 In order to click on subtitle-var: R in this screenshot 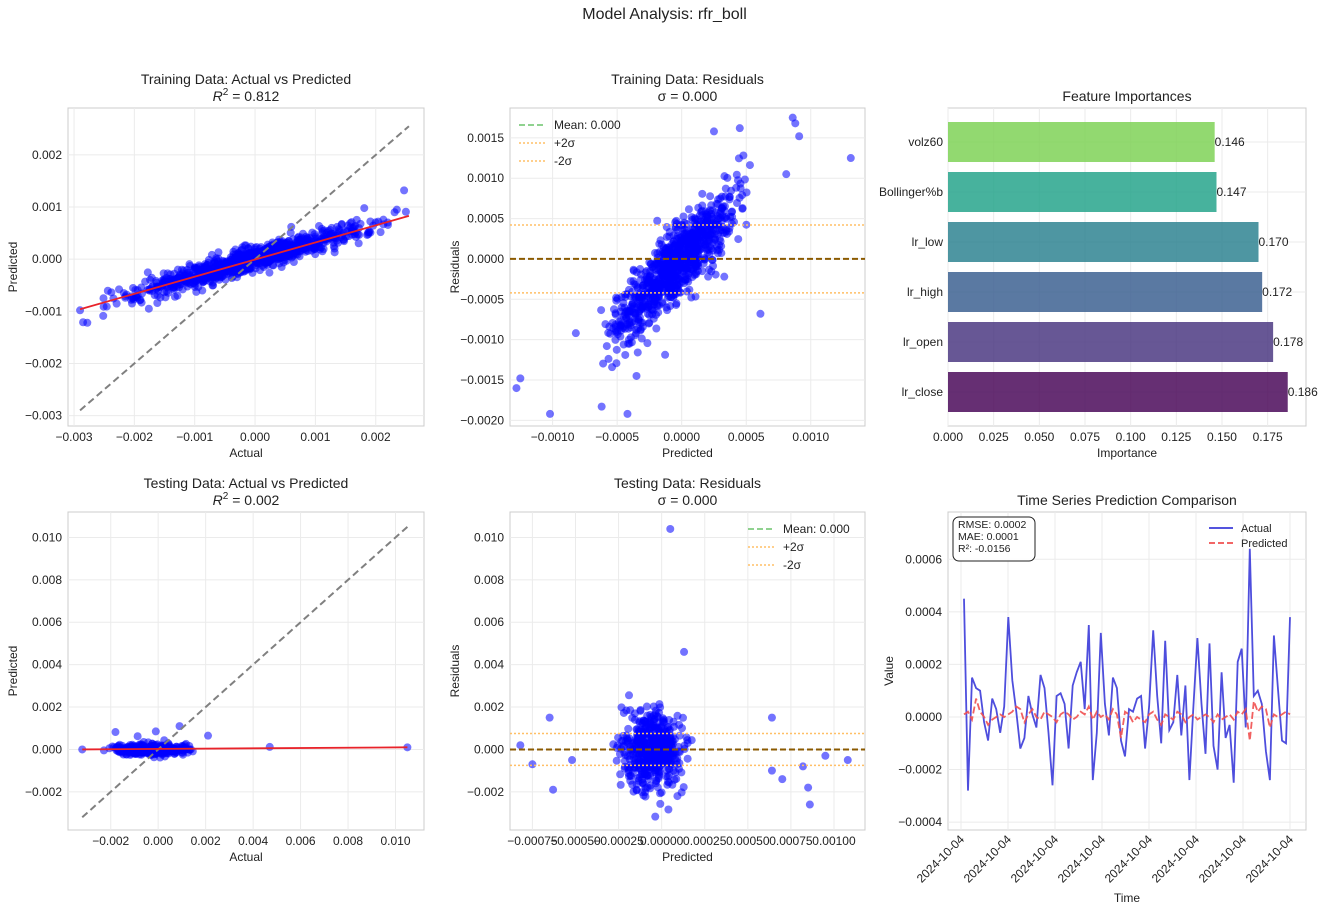, I will do `click(218, 96)`.